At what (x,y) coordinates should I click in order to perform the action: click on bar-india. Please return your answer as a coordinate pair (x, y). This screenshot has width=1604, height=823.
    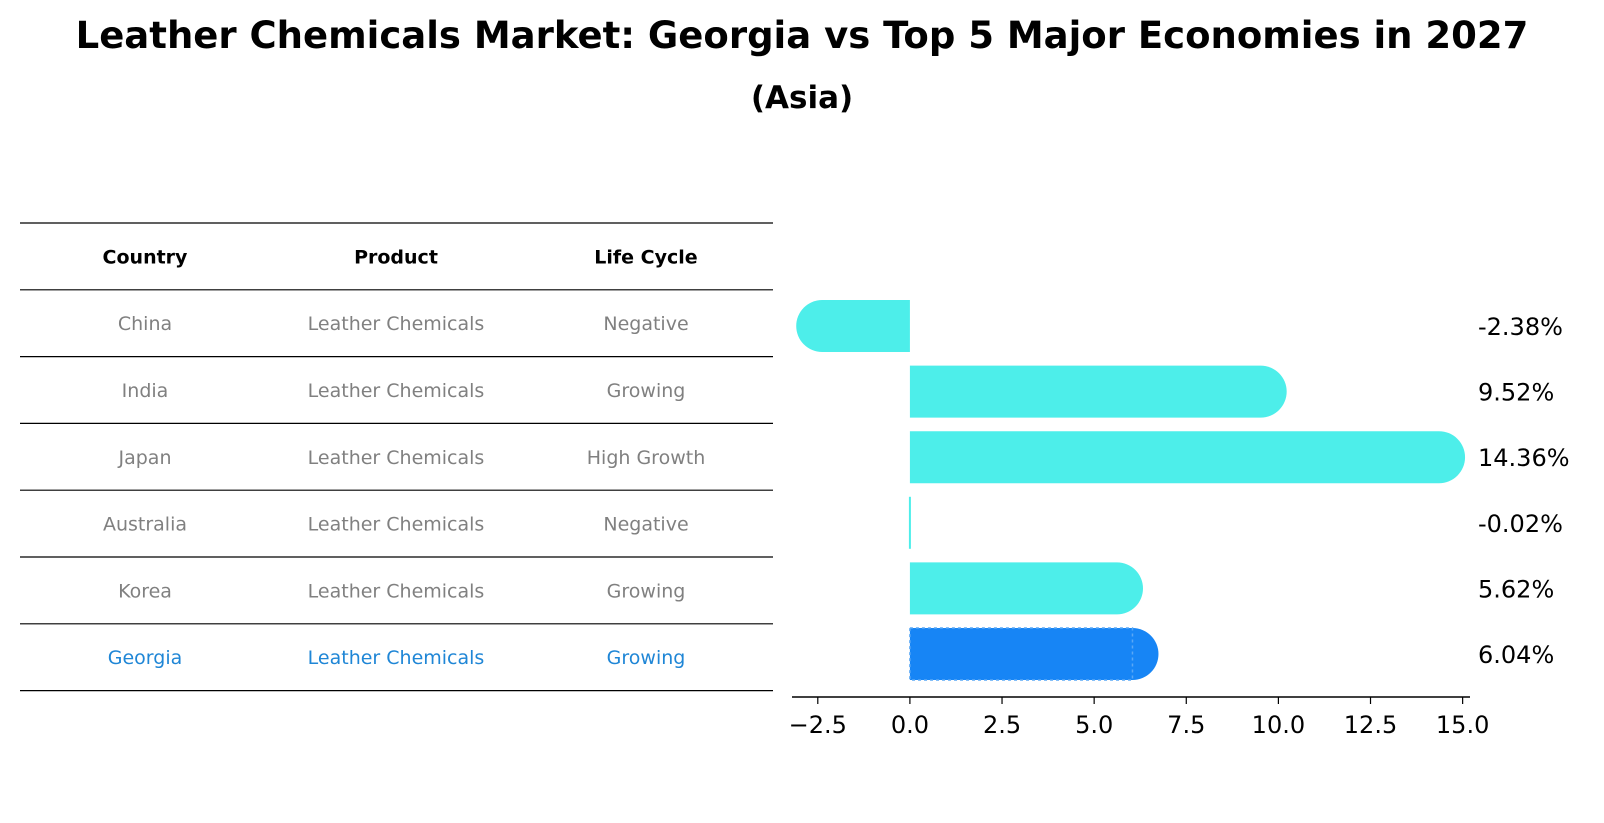
    Looking at the image, I should click on (1098, 391).